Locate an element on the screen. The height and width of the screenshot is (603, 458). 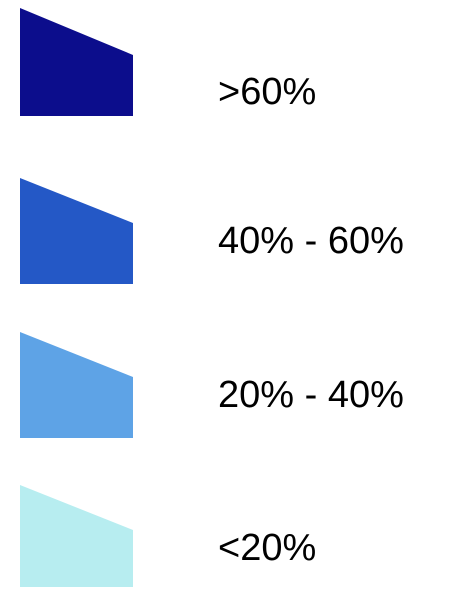
legend-label: <20% is located at coordinates (267, 548).